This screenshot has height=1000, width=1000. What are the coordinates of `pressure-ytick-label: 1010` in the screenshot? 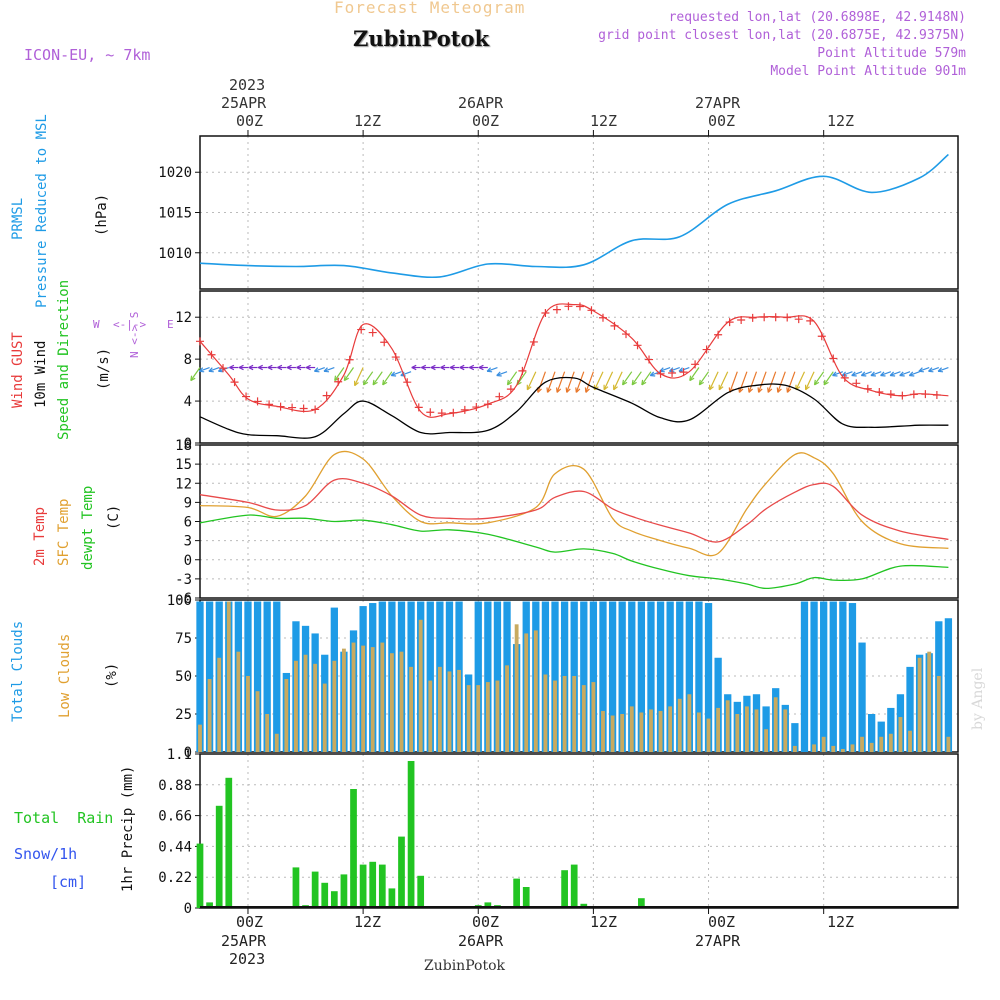 It's located at (175, 254).